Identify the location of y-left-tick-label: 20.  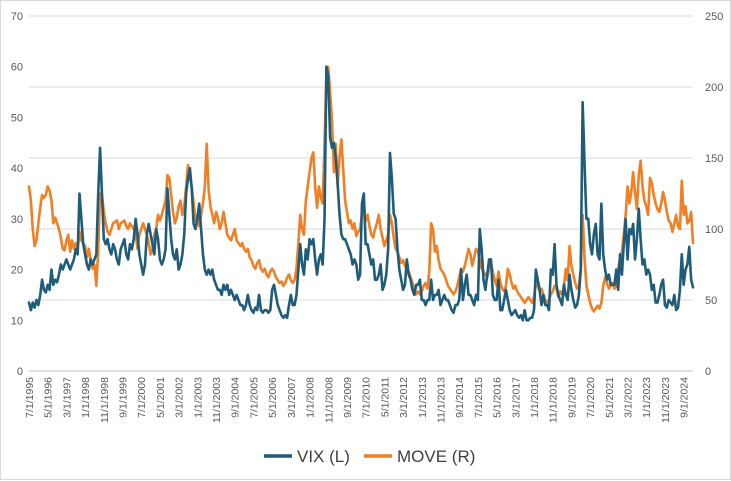
(17, 271).